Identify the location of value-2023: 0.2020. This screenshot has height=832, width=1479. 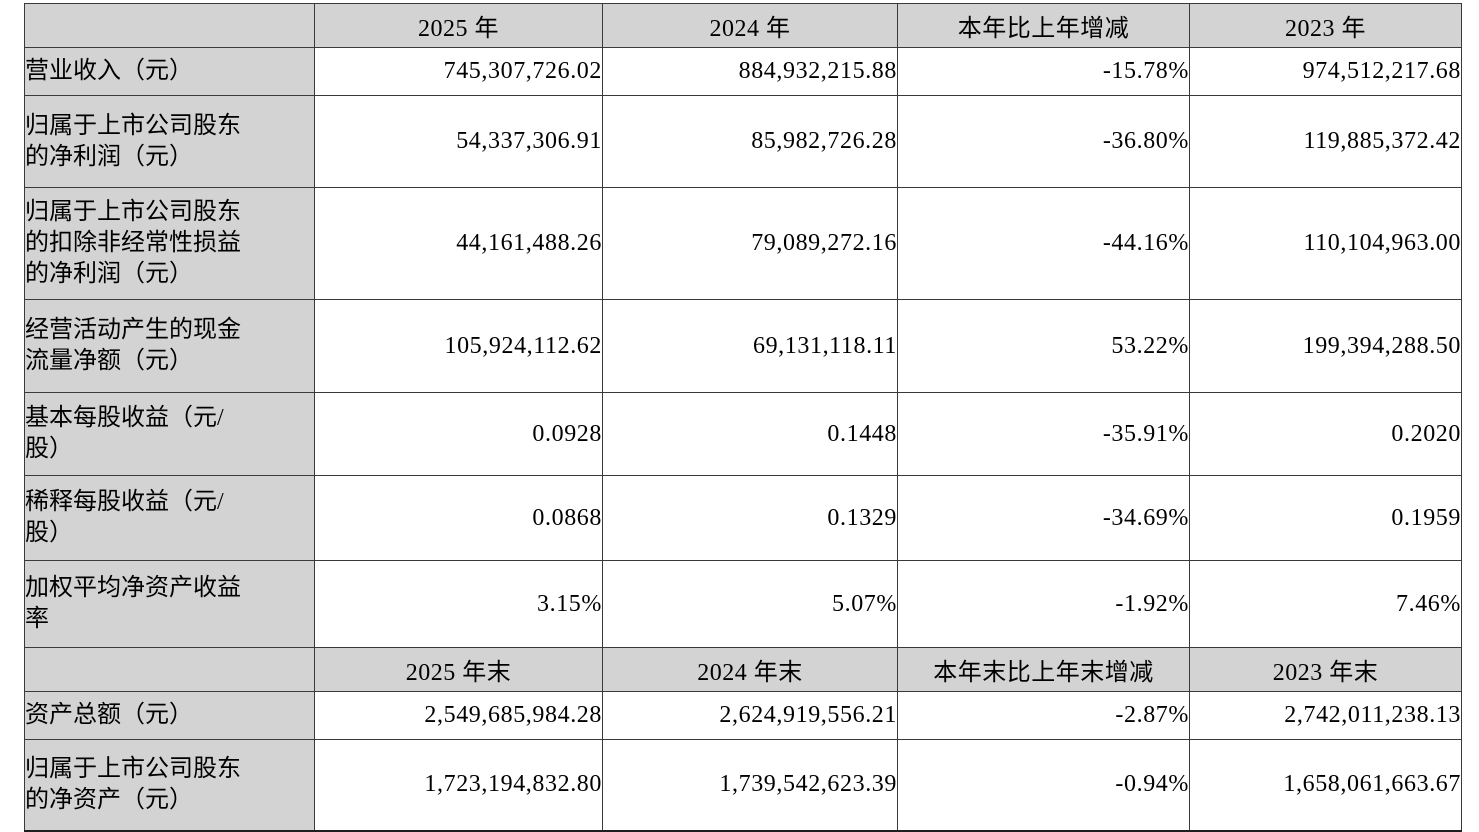
(1325, 434).